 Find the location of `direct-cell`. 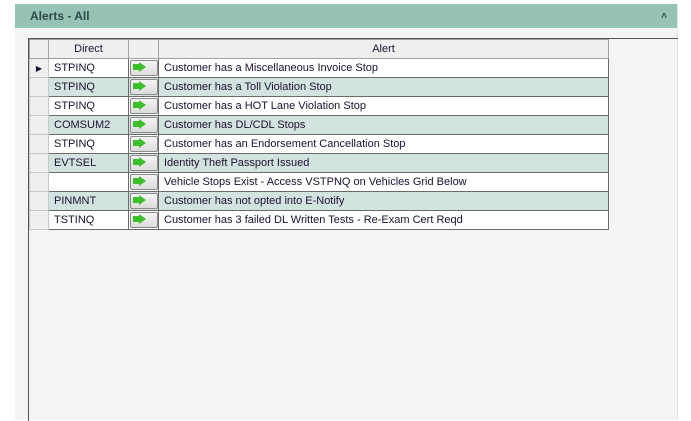

direct-cell is located at coordinates (88, 182).